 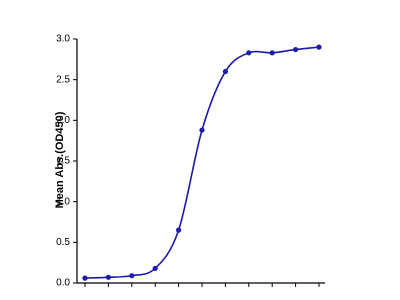 What do you see at coordinates (63, 120) in the screenshot?
I see `y-tick-label: 2.0` at bounding box center [63, 120].